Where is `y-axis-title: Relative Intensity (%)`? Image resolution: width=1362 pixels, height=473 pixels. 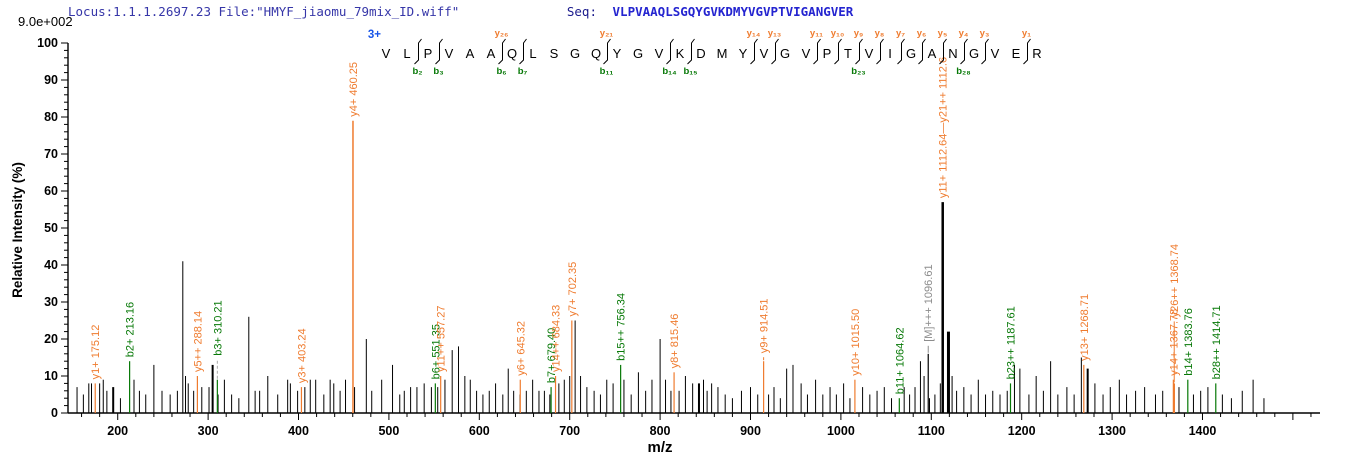
y-axis-title: Relative Intensity (%) is located at coordinates (17, 230).